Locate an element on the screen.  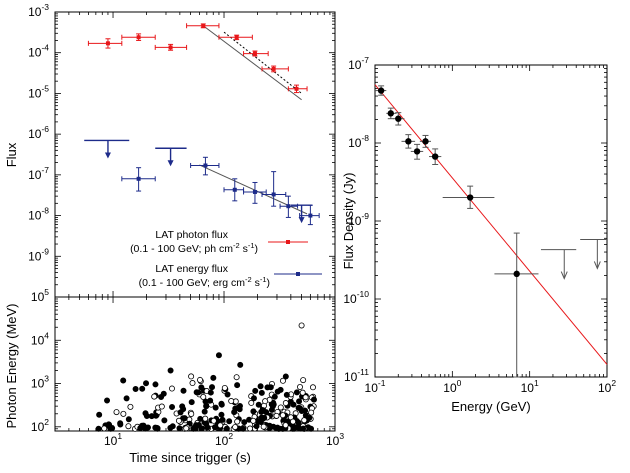
flux-y-tick-label: 10-6 is located at coordinates (38, 132).